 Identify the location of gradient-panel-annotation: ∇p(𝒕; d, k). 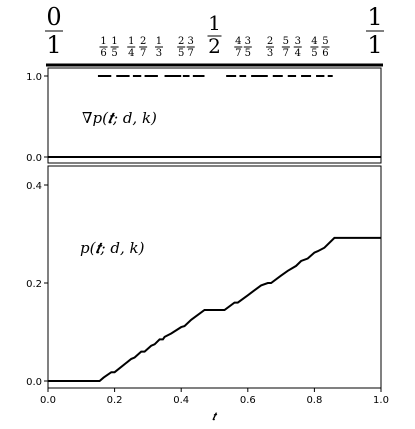
(119, 118).